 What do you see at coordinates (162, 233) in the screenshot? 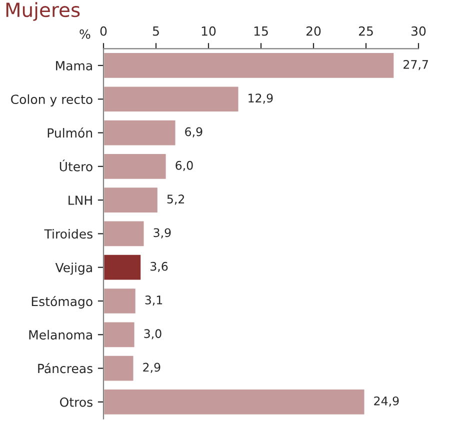
I see `data-label: 3,9` at bounding box center [162, 233].